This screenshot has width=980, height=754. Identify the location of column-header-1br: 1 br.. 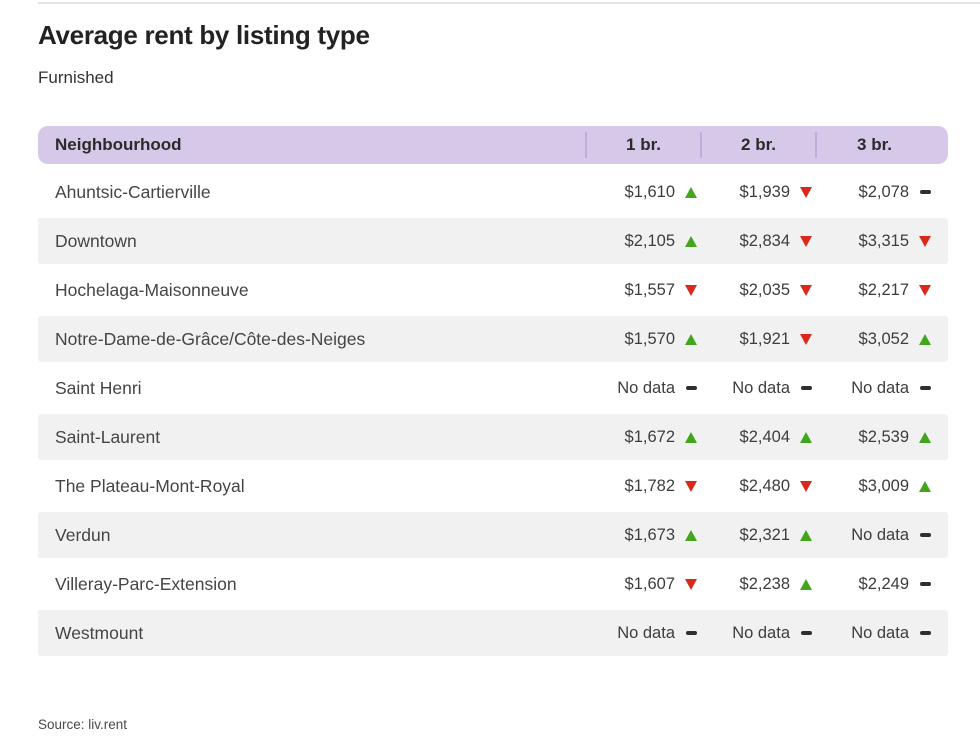
(642, 145).